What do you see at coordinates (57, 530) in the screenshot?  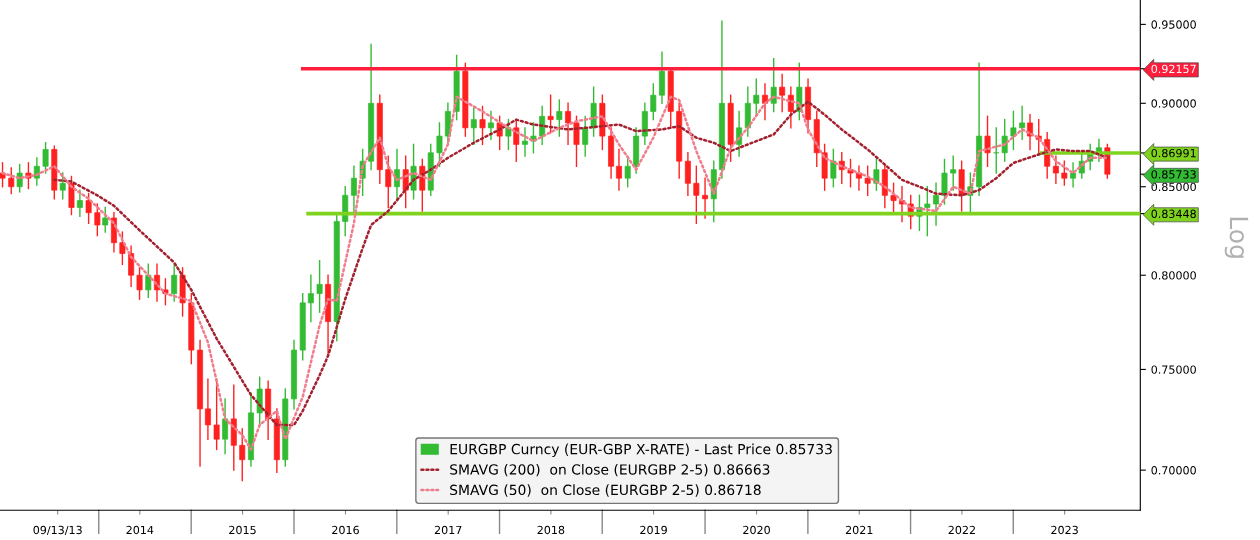 I see `x-tick-label: 09/13/13` at bounding box center [57, 530].